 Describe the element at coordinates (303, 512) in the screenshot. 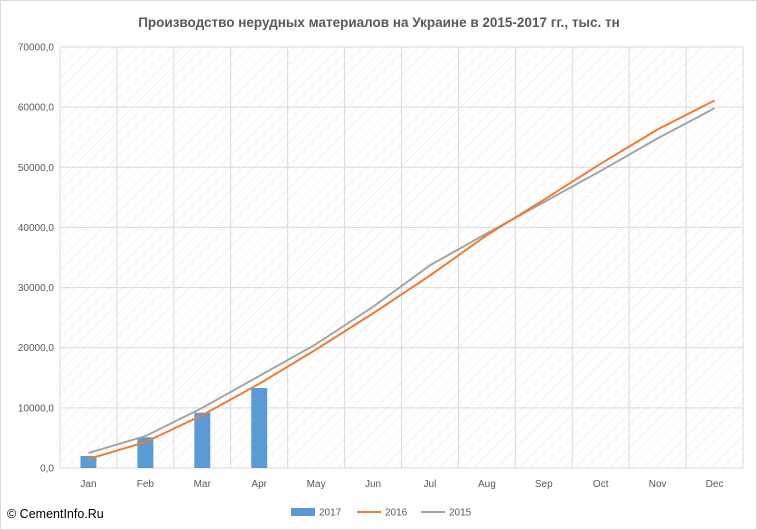

I see `legend-swatch-2017` at that location.